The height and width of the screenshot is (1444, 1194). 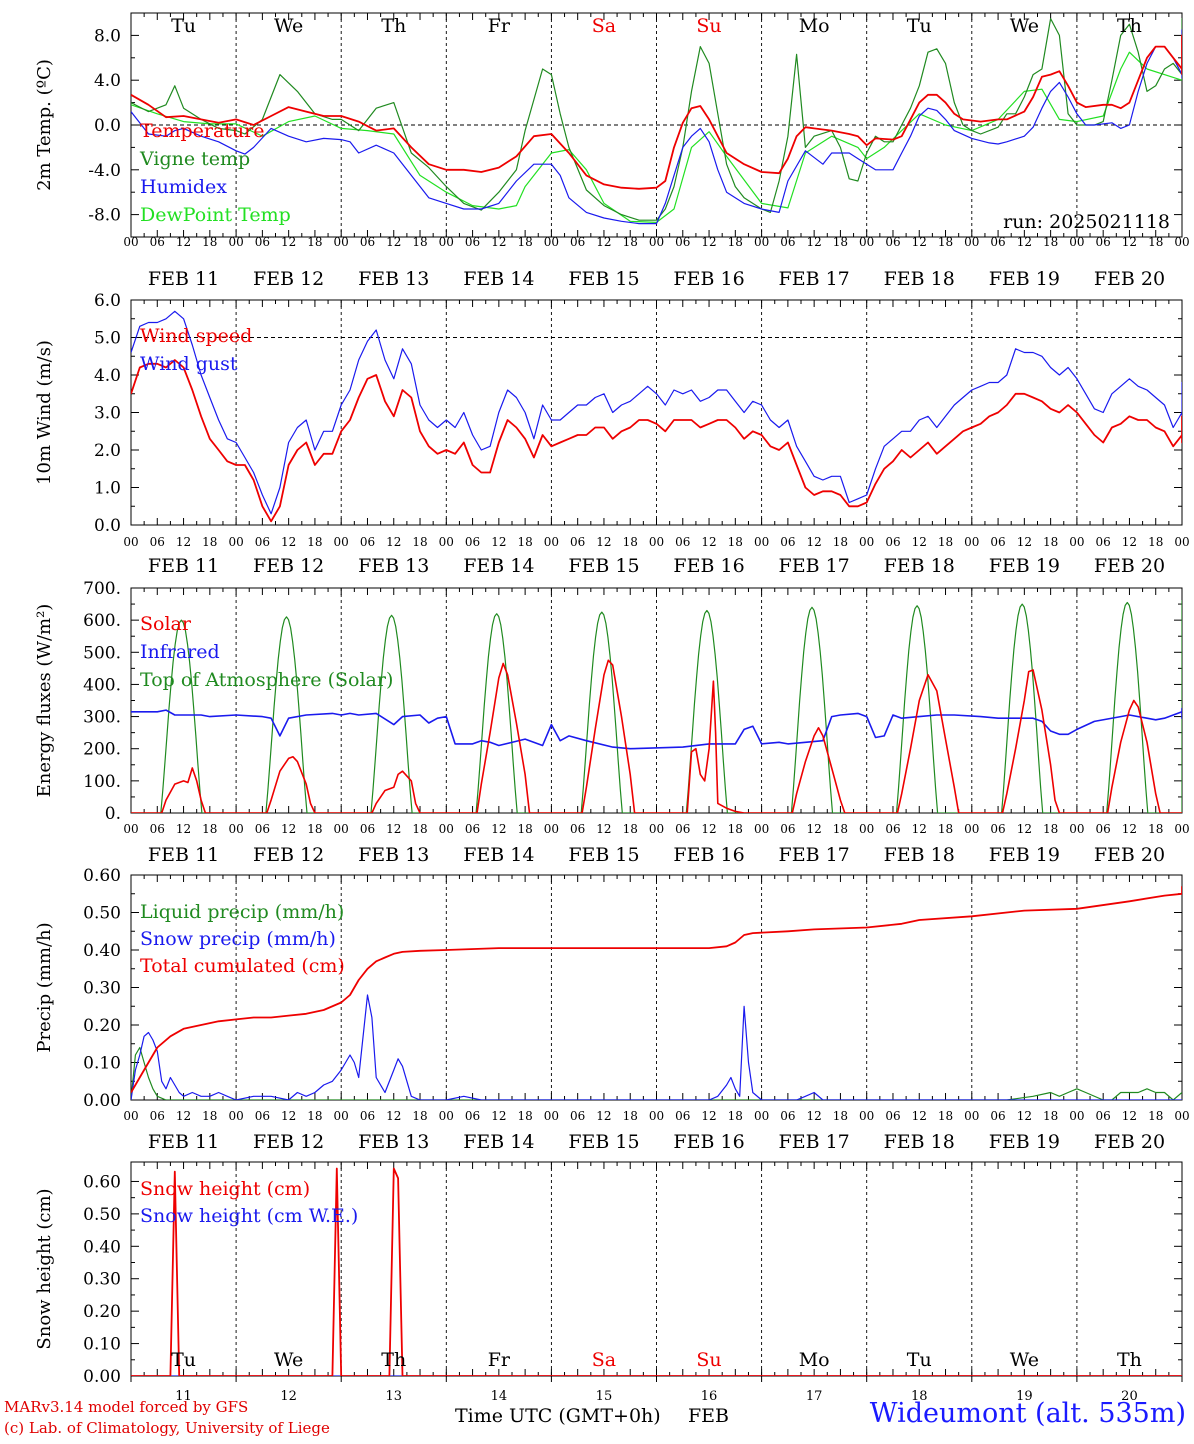 I want to click on temp-run-annotation: run: 2025021118, so click(x=1086, y=222).